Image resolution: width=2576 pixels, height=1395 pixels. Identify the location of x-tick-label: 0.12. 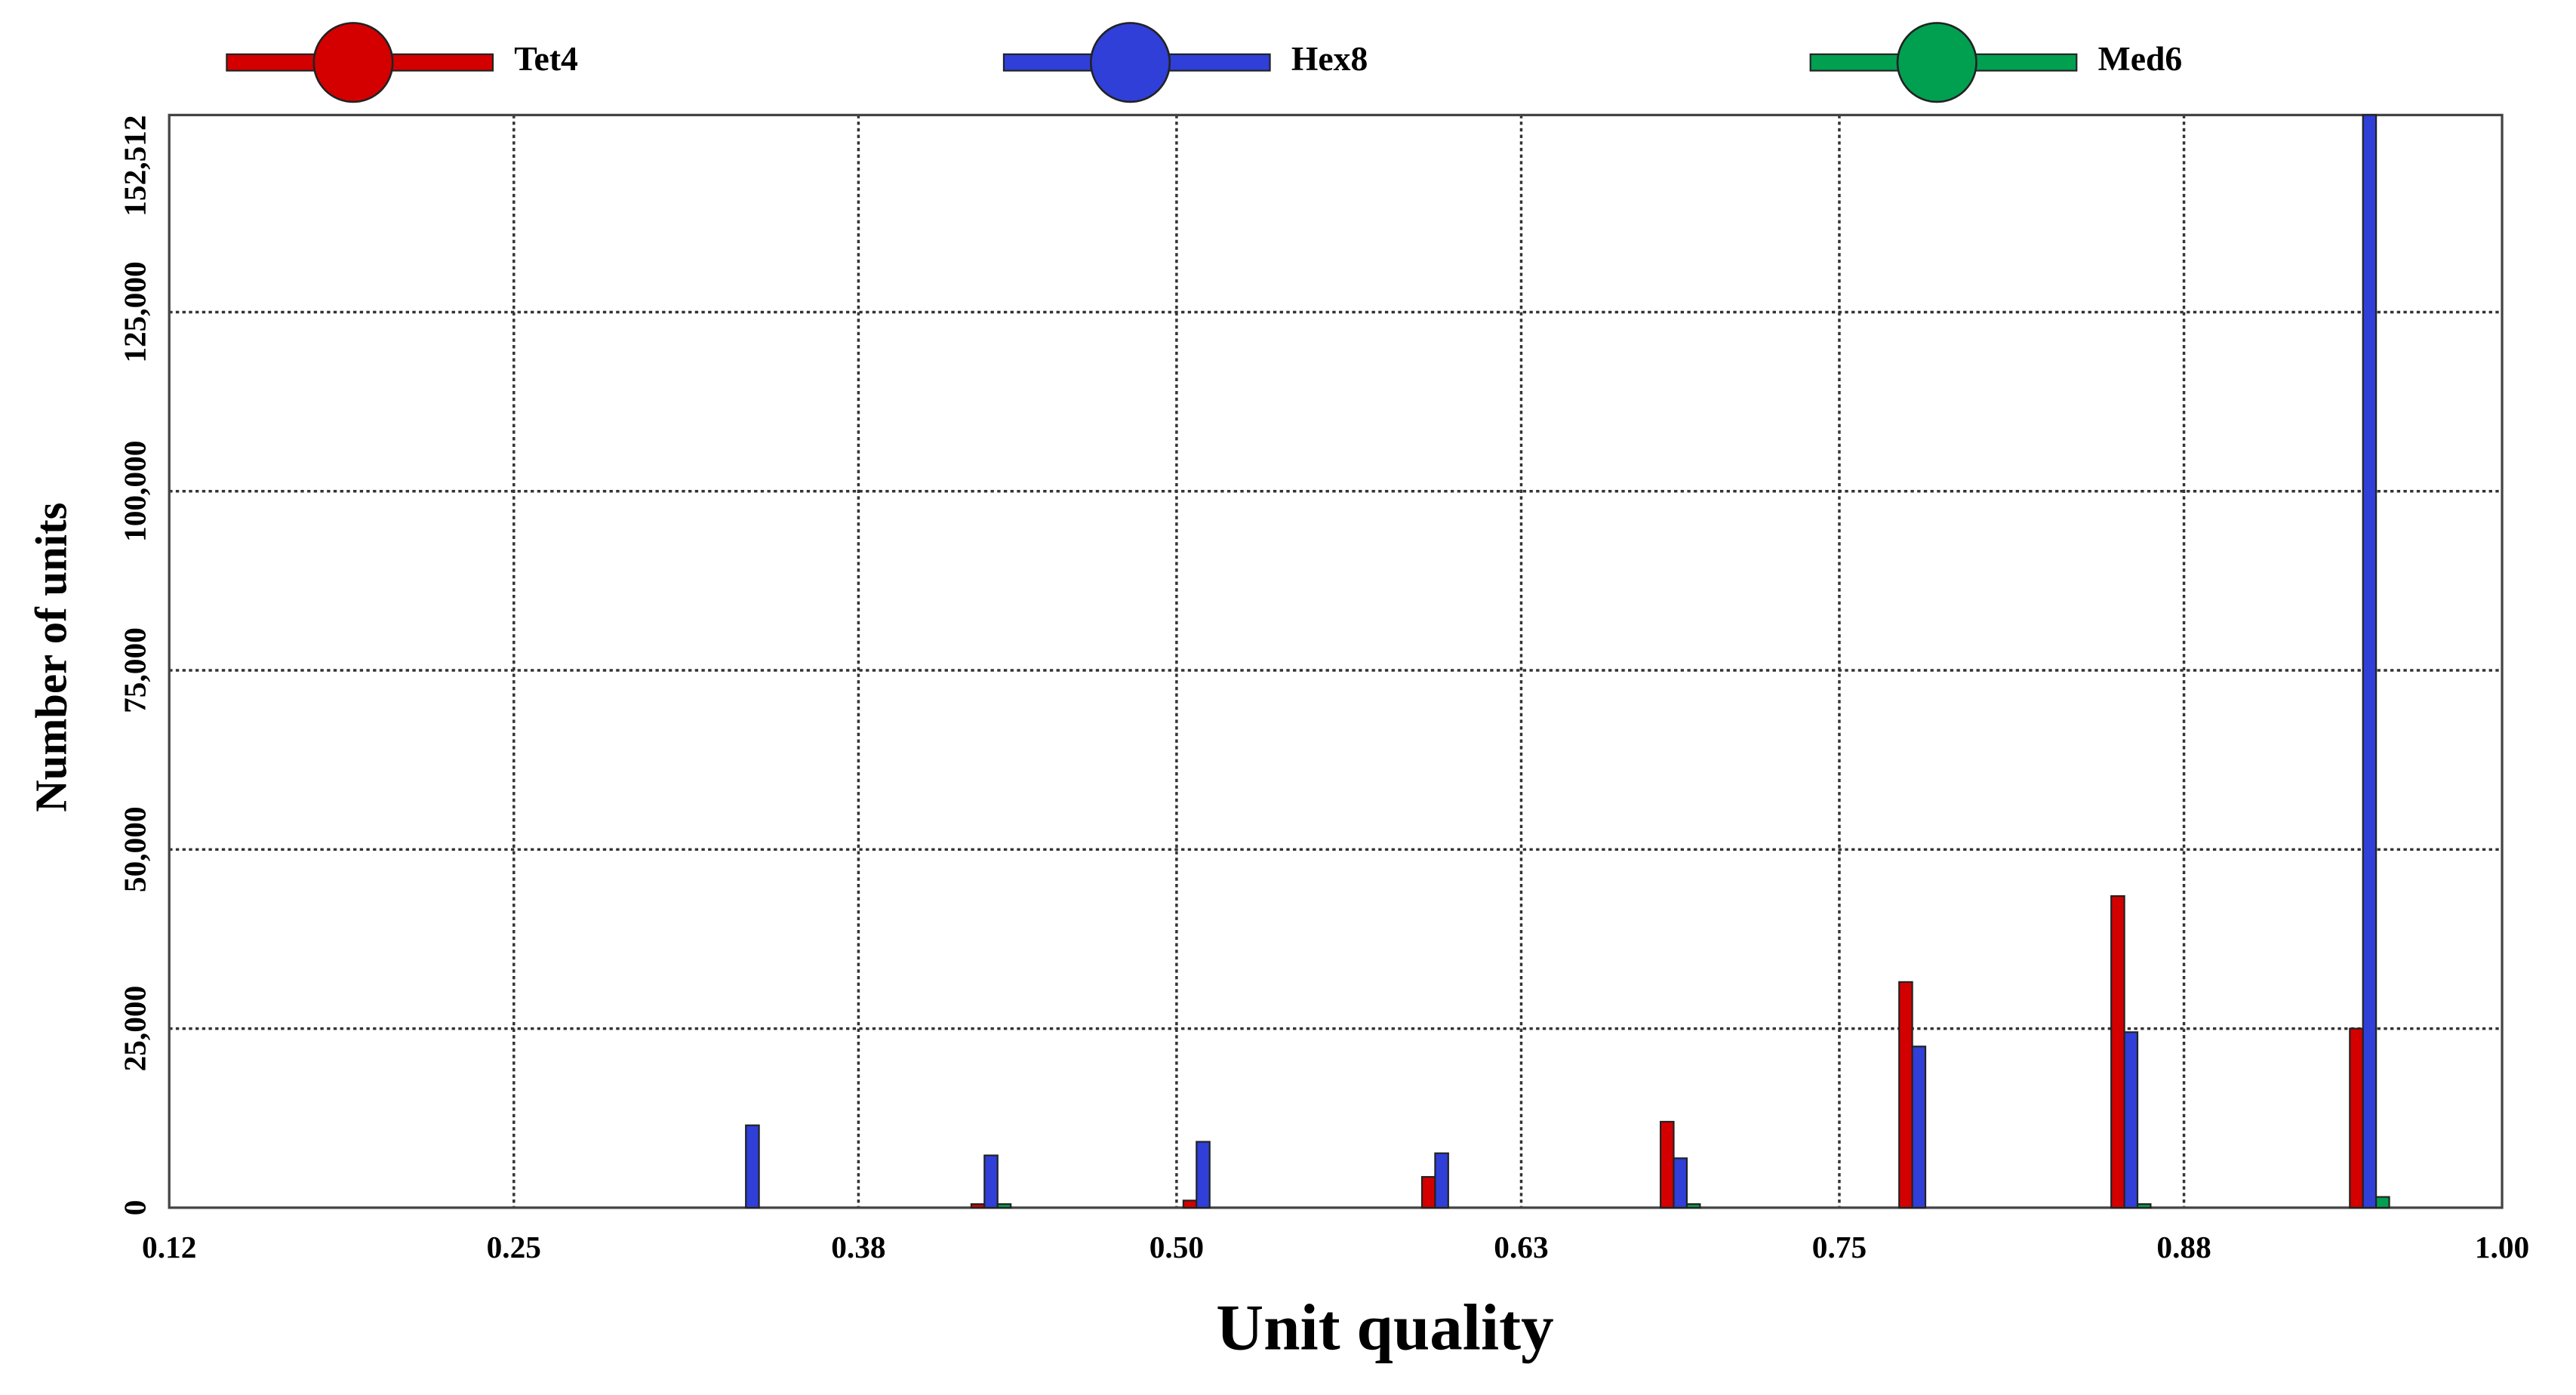
(169, 1247).